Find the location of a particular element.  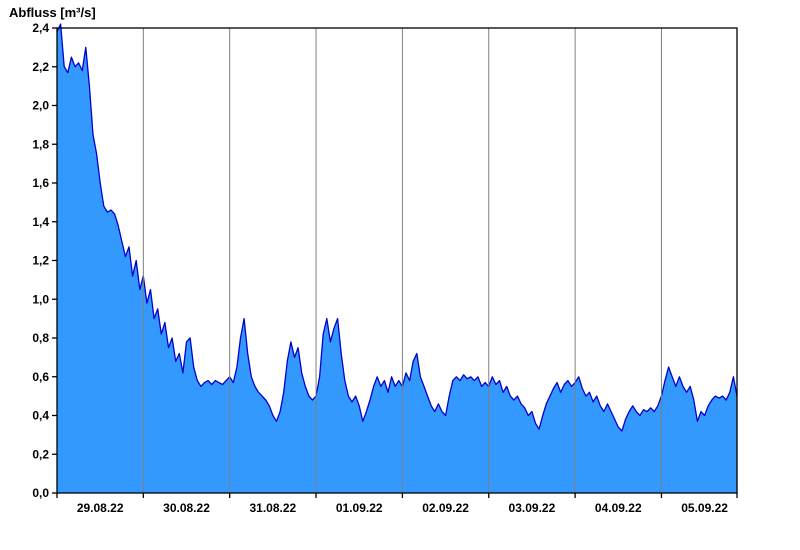

y-tick-label: 1,4 is located at coordinates (40, 222).